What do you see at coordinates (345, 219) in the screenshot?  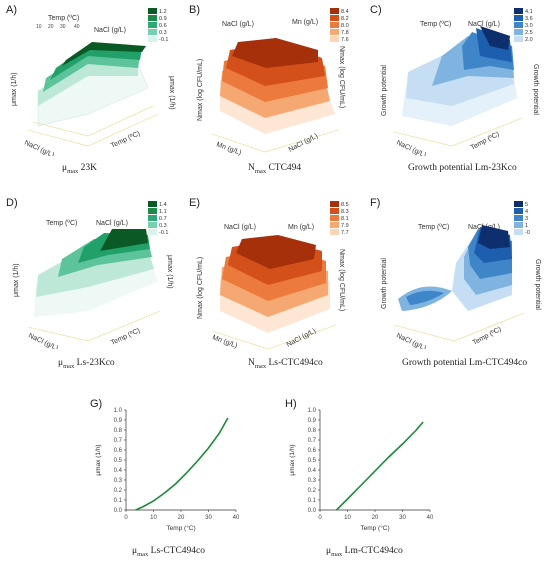 I see `legend-label: 8.1` at bounding box center [345, 219].